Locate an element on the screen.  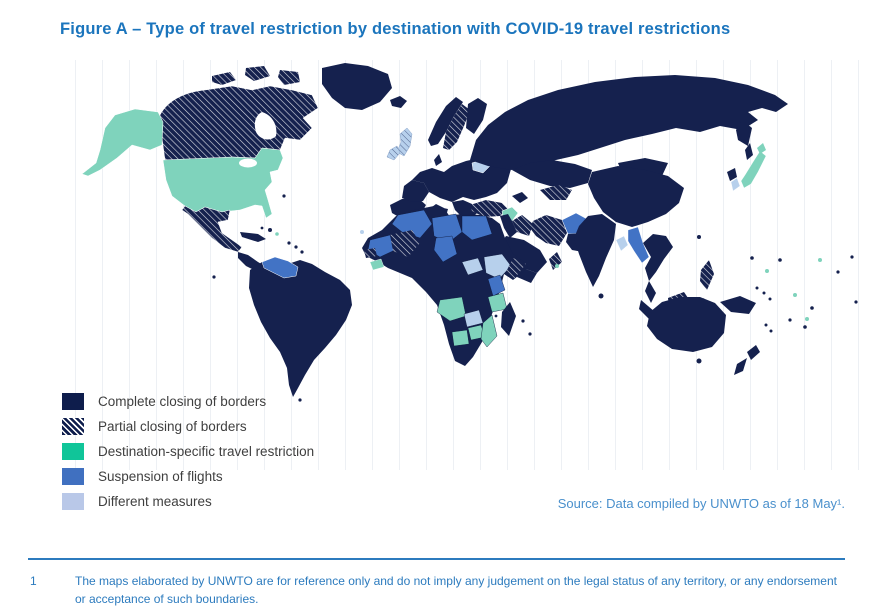
region-sweden is located at coordinates (456, 127).